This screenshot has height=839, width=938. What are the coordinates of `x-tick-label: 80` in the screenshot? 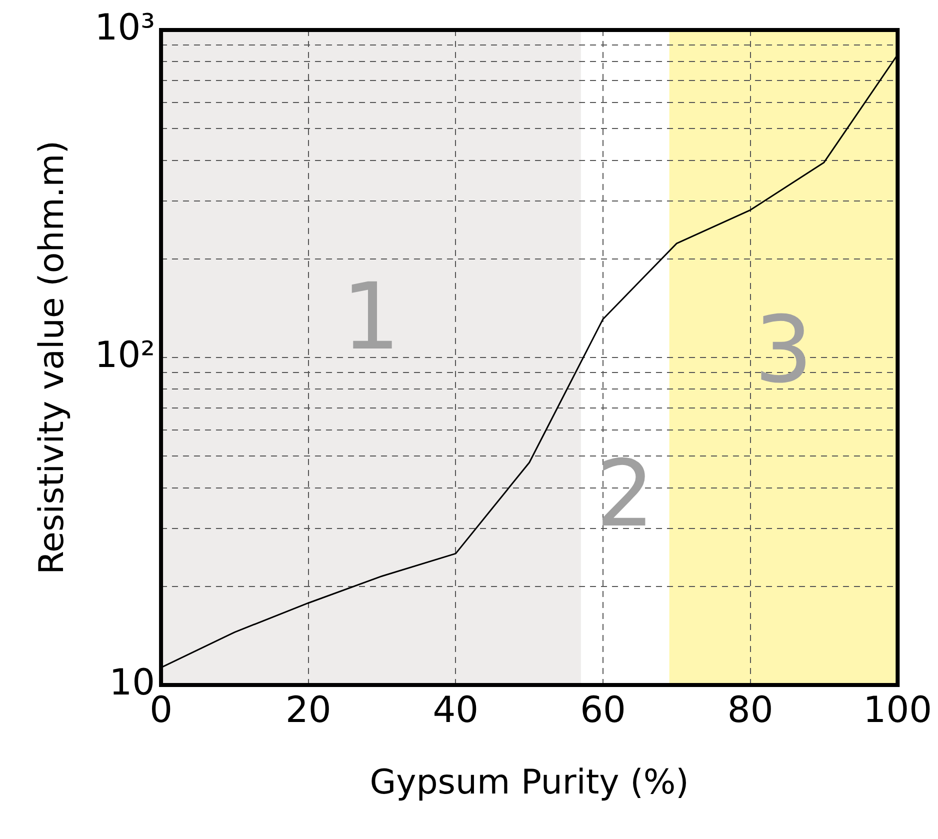 It's located at (750, 710).